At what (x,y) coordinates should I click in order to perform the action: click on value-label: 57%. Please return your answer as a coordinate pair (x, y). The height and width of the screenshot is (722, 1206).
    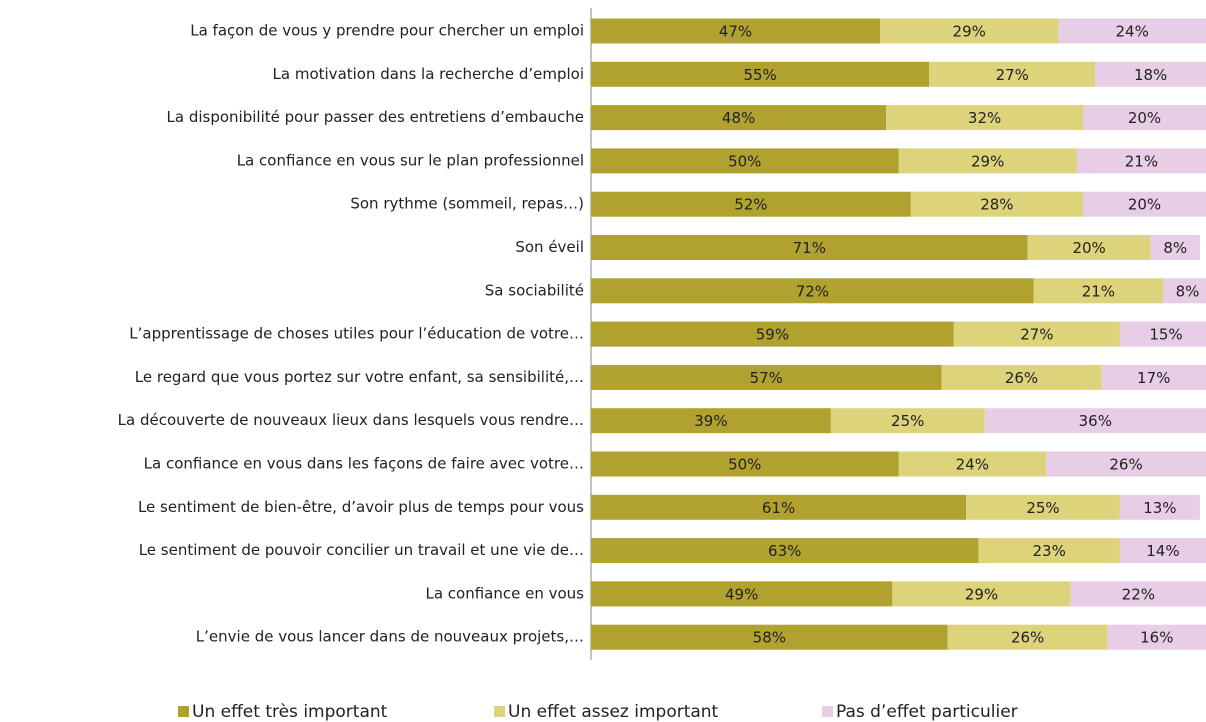
    Looking at the image, I should click on (766, 378).